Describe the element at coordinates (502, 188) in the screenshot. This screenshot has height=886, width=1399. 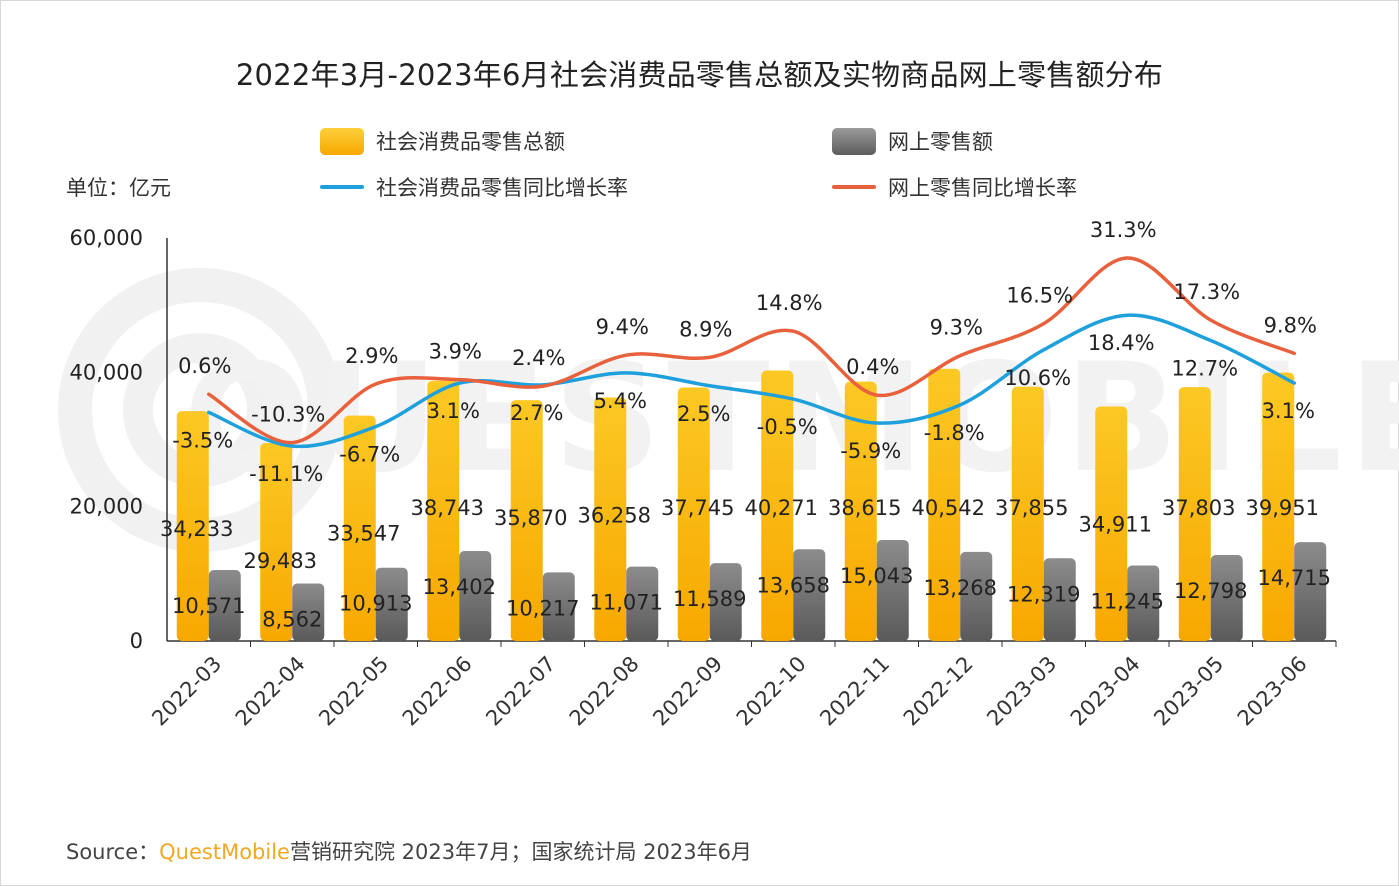
I see `legend-total-growth-label: 社会消费品零售同比增长率` at that location.